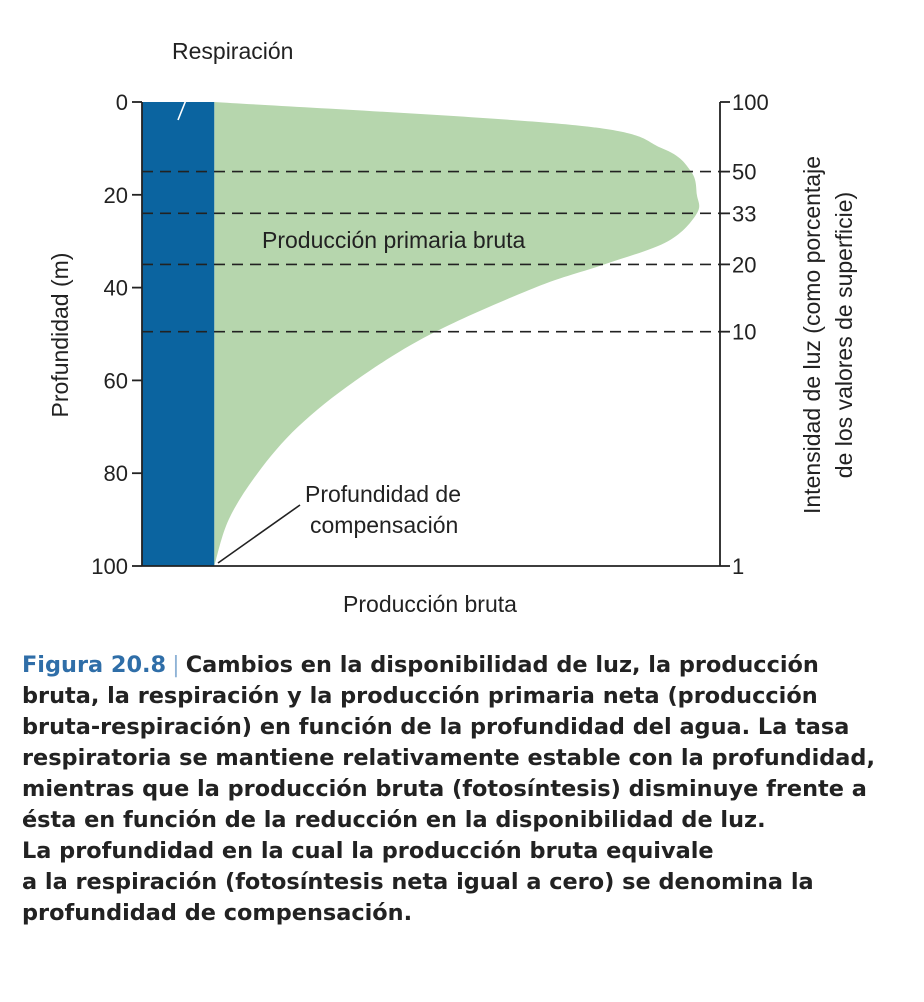 Image resolution: width=924 pixels, height=1002 pixels. What do you see at coordinates (744, 332) in the screenshot?
I see `y2-tick-label: 10` at bounding box center [744, 332].